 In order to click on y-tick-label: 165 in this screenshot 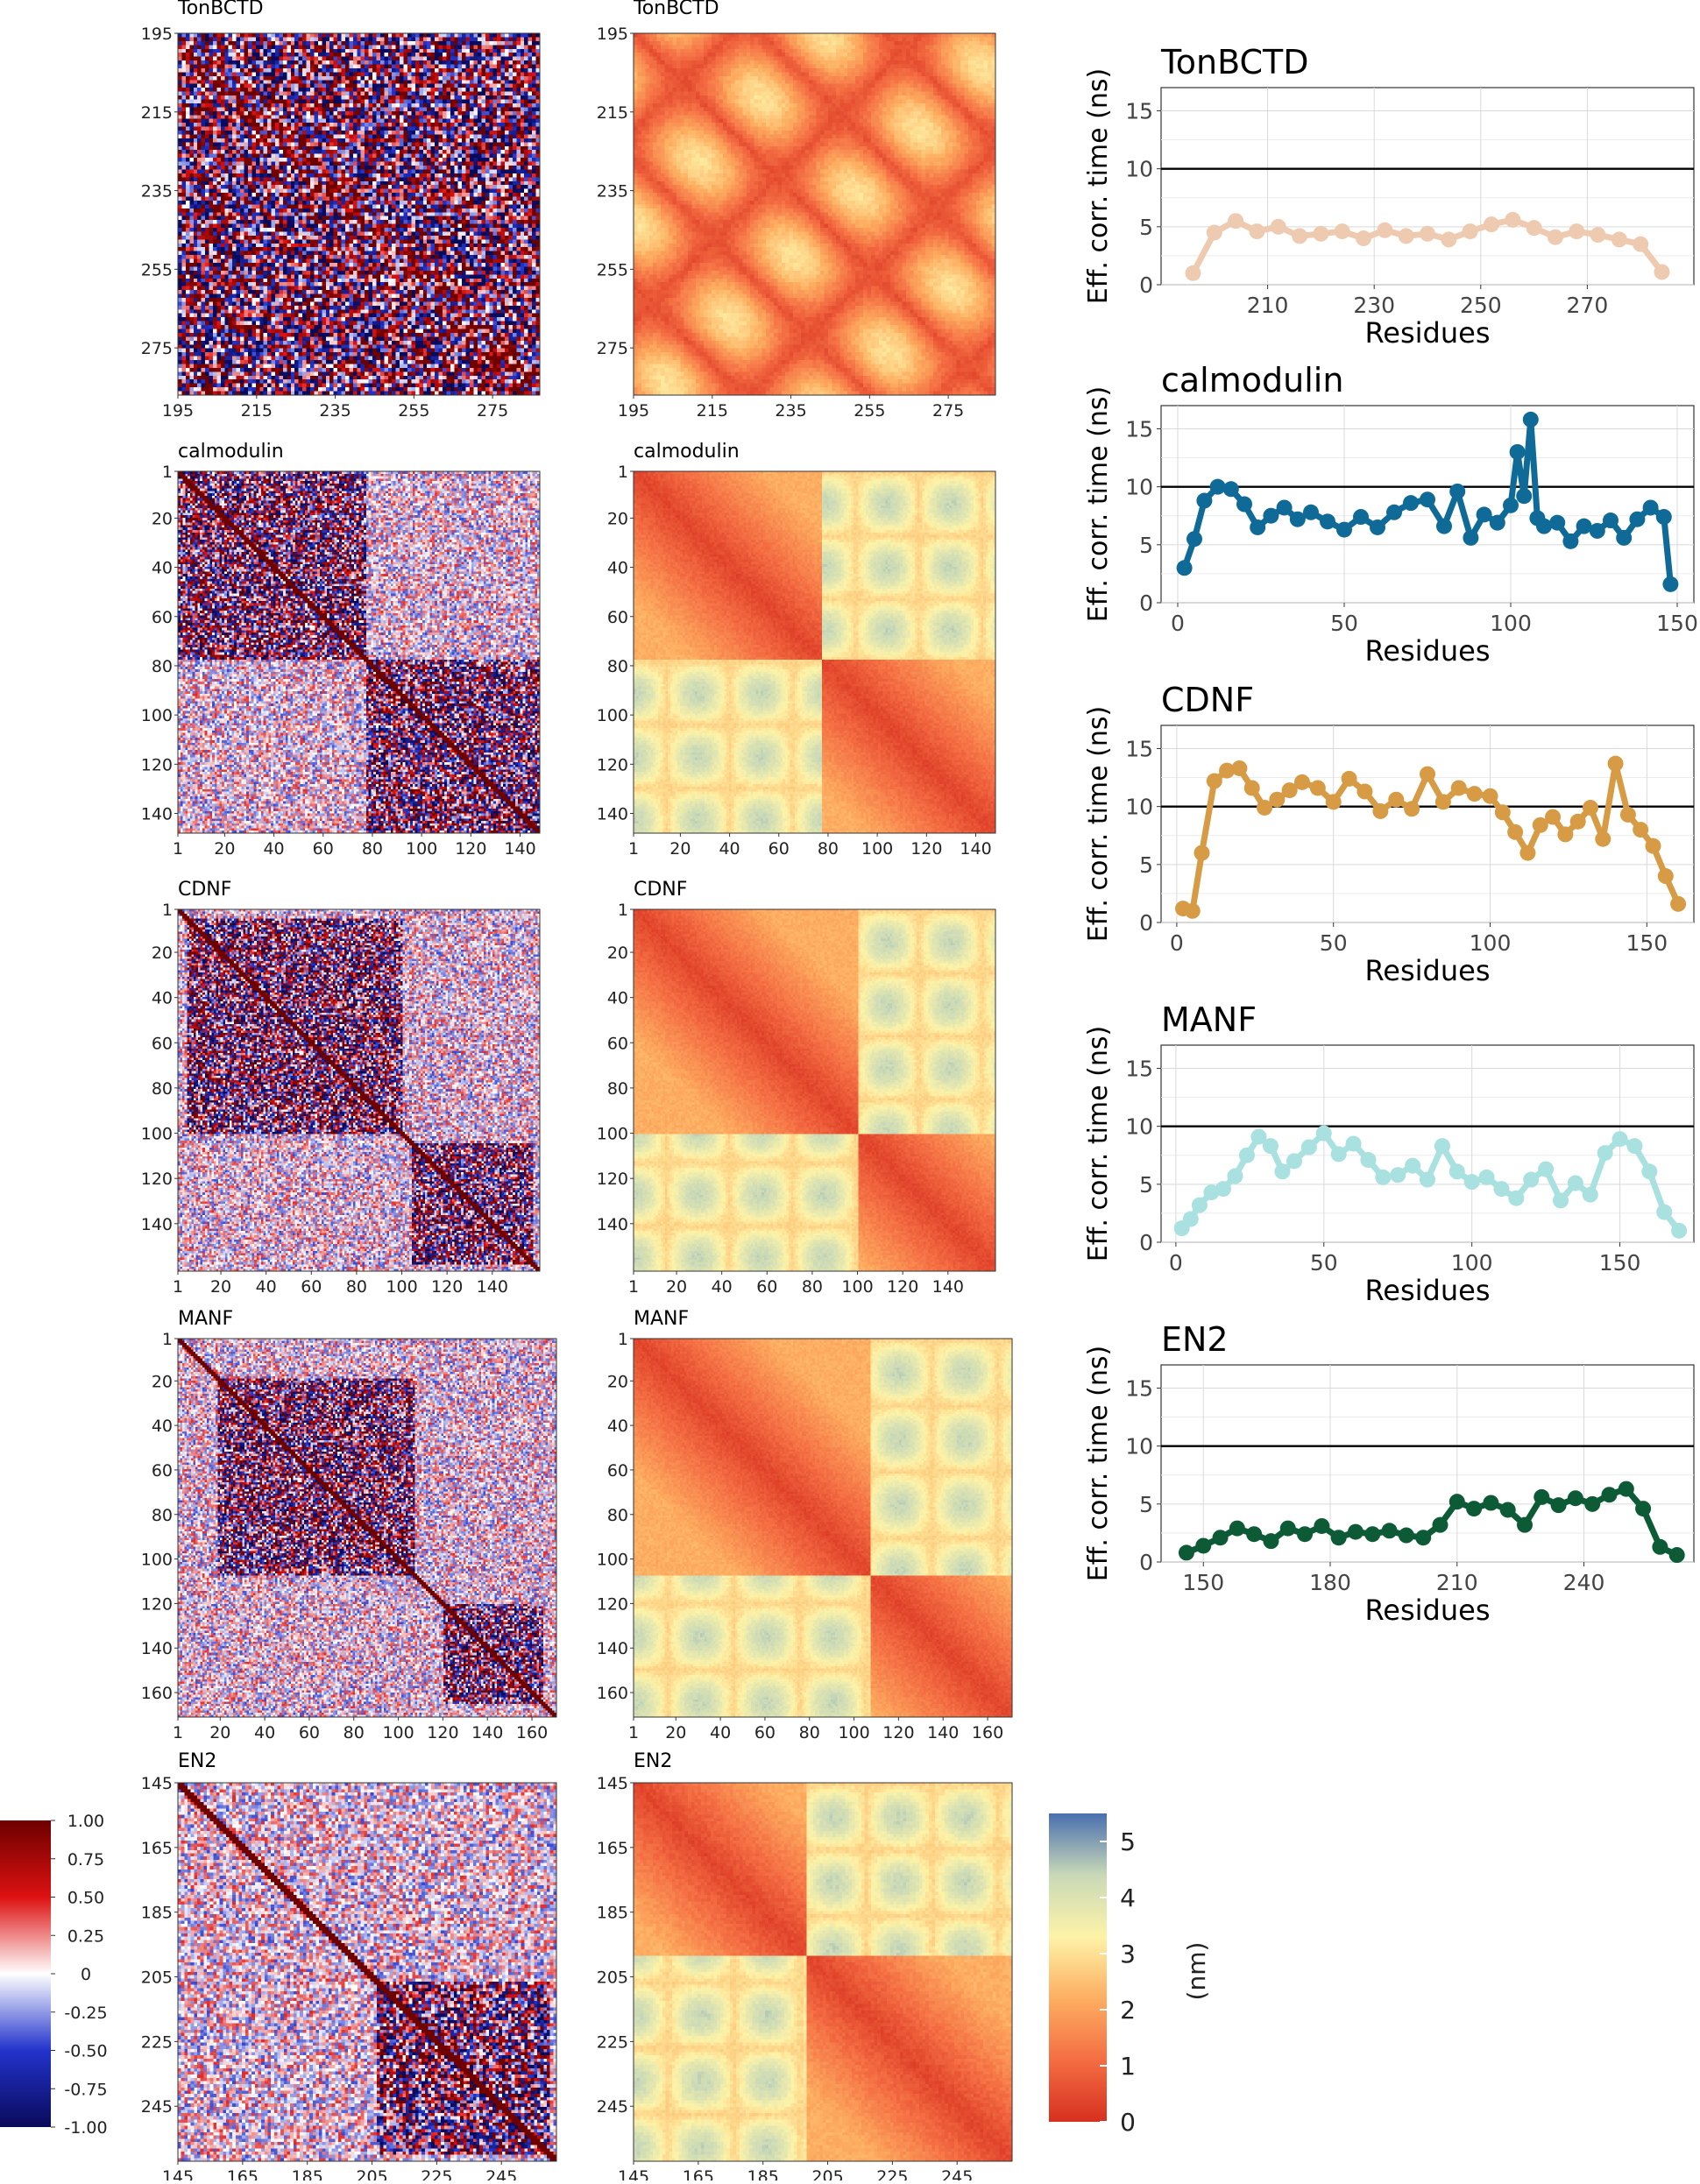, I will do `click(157, 1848)`.